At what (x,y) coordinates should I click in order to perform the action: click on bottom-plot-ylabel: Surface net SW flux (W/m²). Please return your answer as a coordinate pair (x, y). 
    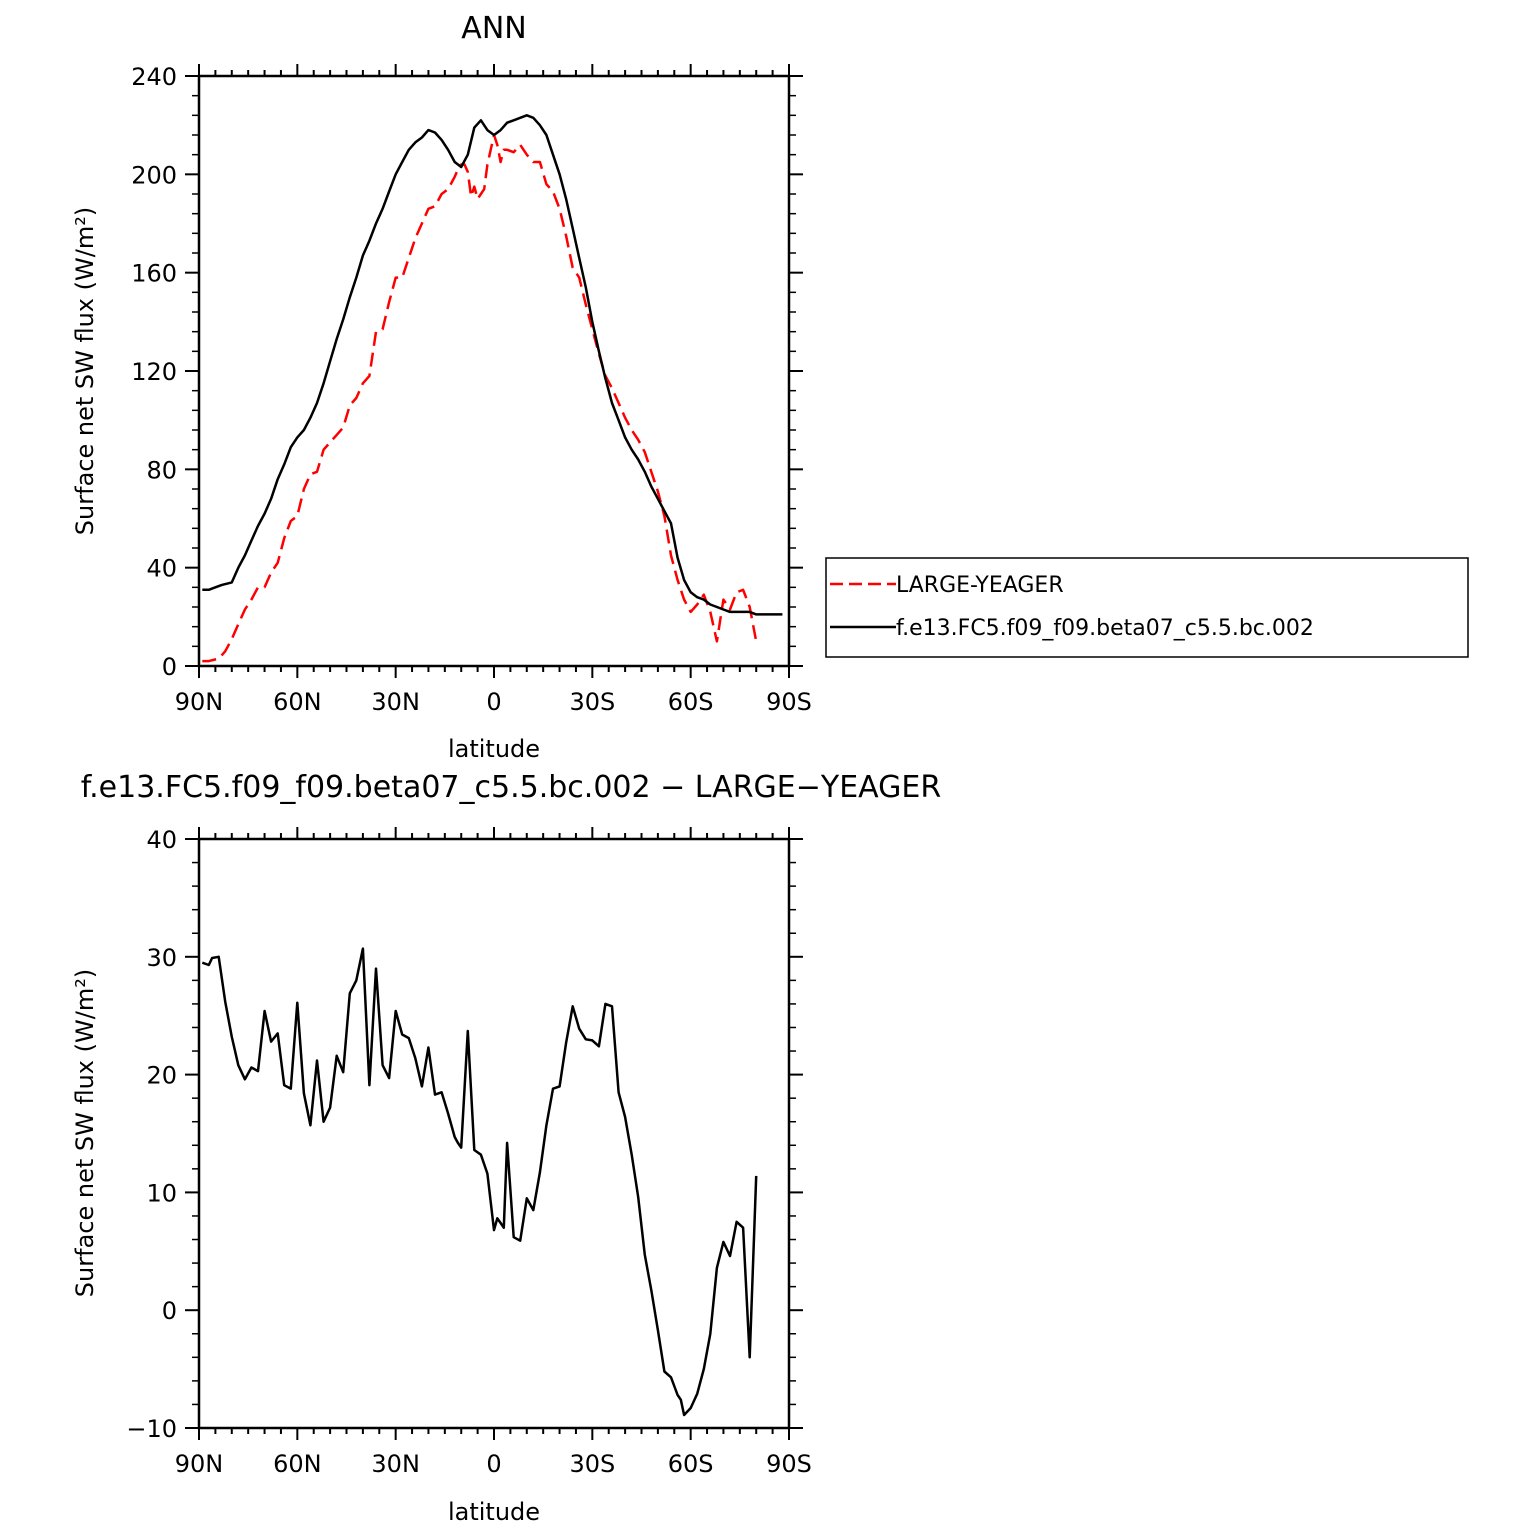
    Looking at the image, I should click on (85, 1133).